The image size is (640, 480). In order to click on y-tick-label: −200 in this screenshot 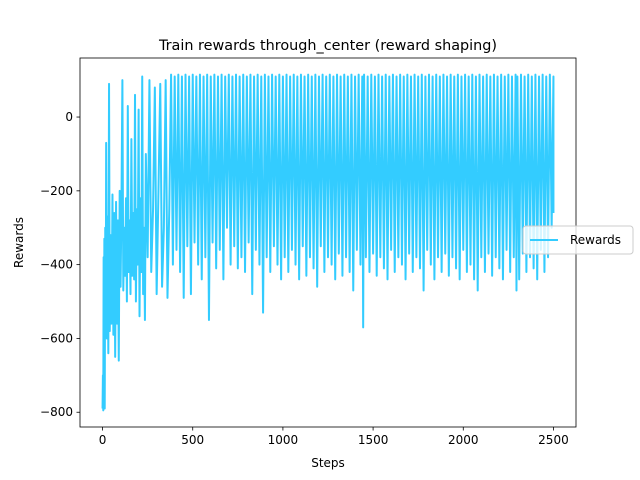, I will do `click(56, 191)`.